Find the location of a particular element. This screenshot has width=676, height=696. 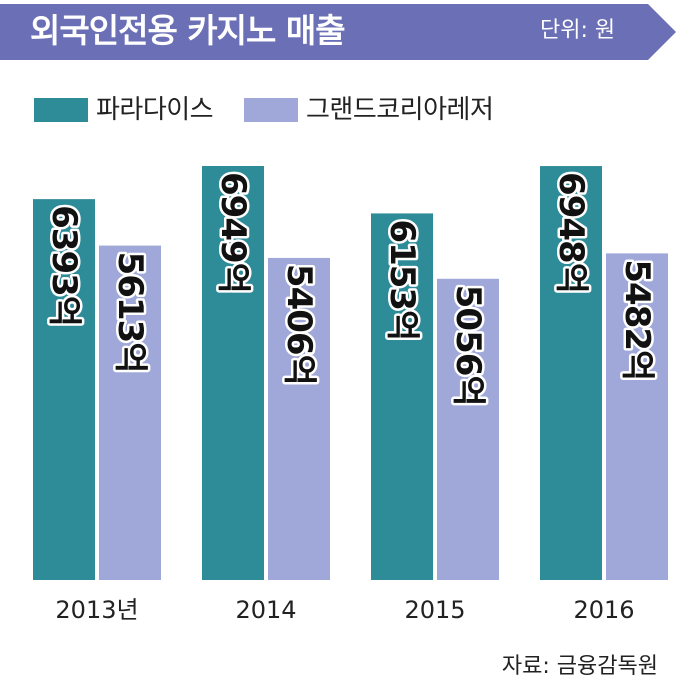

data-label-grandkorea-0: 5613억 is located at coordinates (130, 312).